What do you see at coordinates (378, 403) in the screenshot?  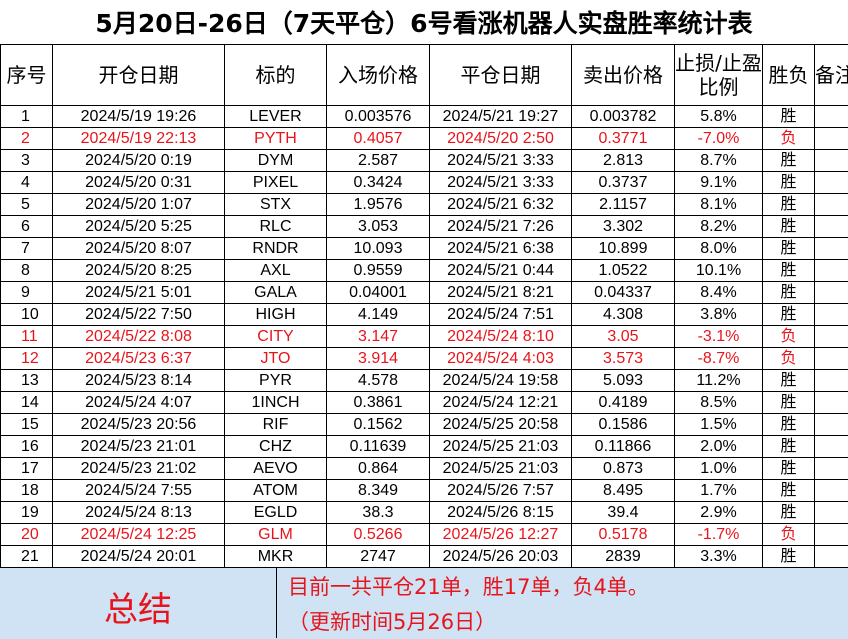 I see `cell-entry-price: 0.3861` at bounding box center [378, 403].